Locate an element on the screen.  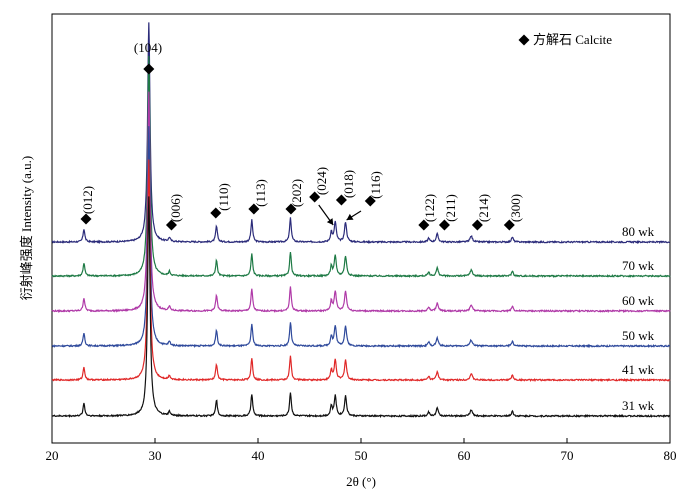
series-label: 50 wk is located at coordinates (638, 335).